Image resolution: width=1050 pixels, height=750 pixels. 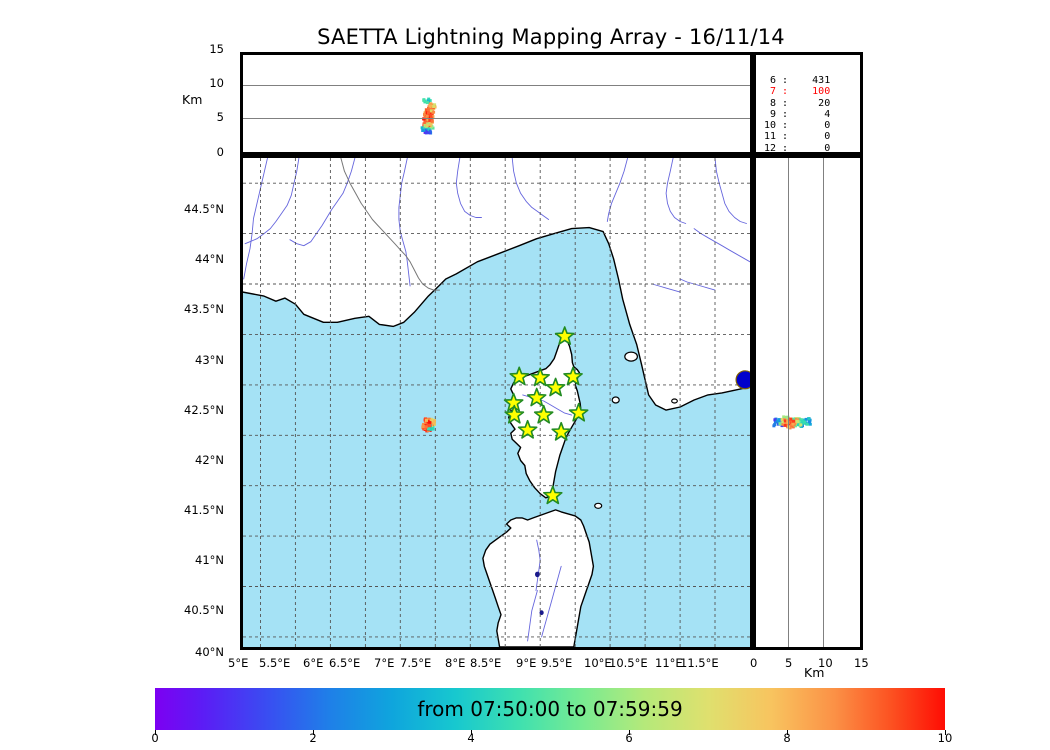 What do you see at coordinates (486, 663) in the screenshot?
I see `lon-tick-8-5: 8.5°E` at bounding box center [486, 663].